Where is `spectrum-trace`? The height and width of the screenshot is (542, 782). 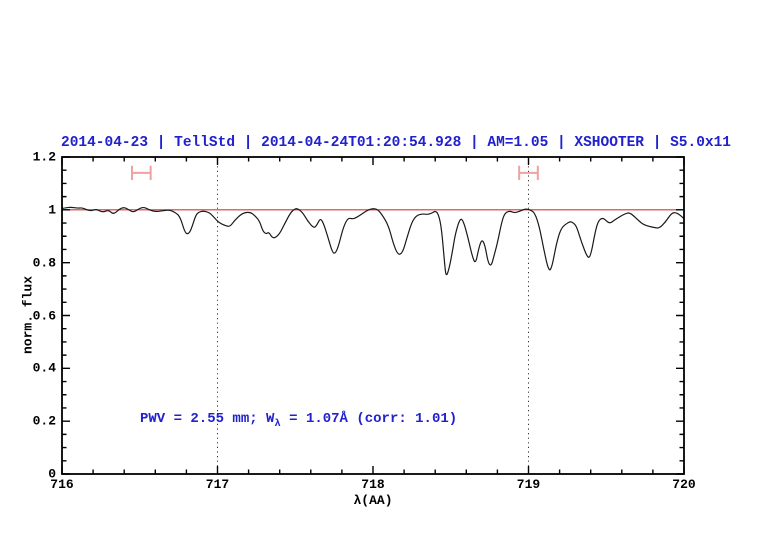 spectrum-trace is located at coordinates (373, 241).